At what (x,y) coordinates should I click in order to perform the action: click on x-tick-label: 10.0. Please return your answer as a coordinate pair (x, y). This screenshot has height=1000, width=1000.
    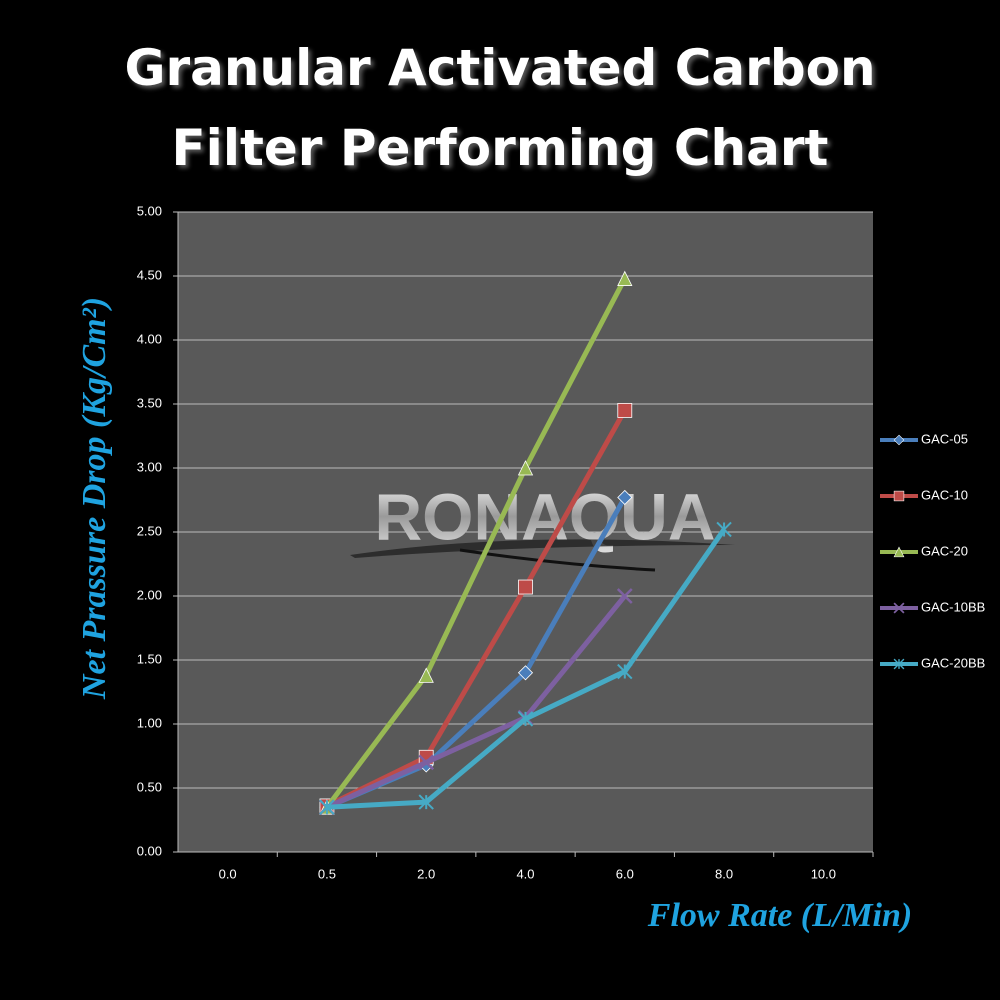
    Looking at the image, I should click on (823, 873).